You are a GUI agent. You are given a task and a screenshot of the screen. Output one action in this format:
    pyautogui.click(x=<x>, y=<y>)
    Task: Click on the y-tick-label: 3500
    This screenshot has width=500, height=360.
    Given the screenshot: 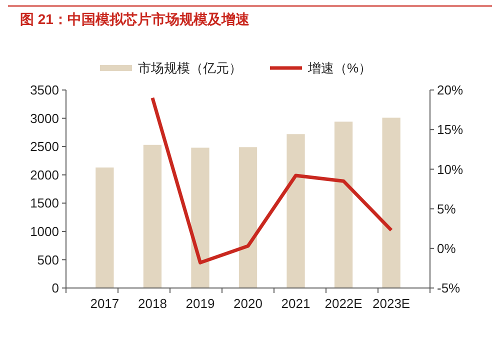 What is the action you would take?
    pyautogui.click(x=44, y=90)
    